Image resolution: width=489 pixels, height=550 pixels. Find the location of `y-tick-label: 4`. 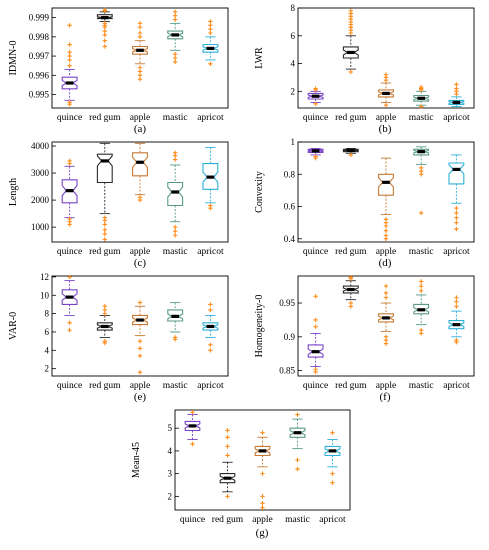

y-tick-label: 4 is located at coordinates (170, 451).